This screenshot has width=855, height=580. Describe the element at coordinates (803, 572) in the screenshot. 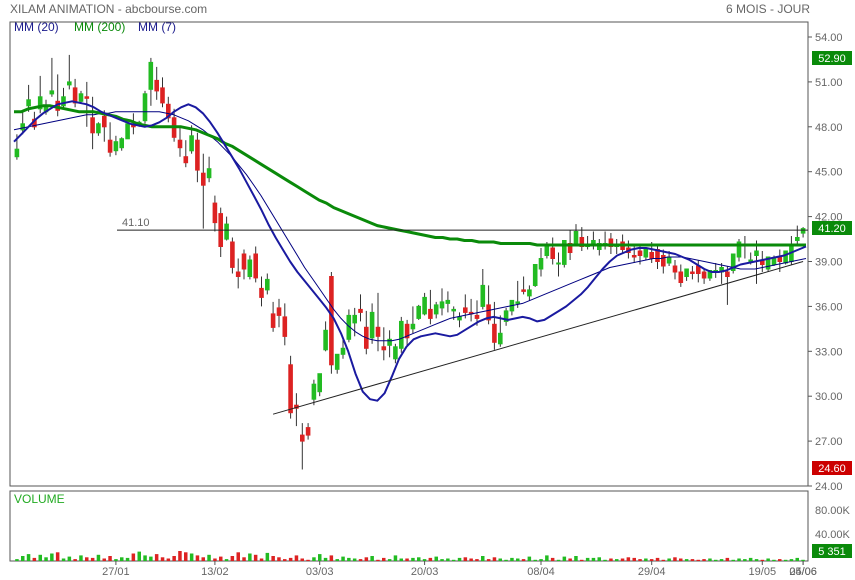

I see `x-tick-label: 24/06` at that location.